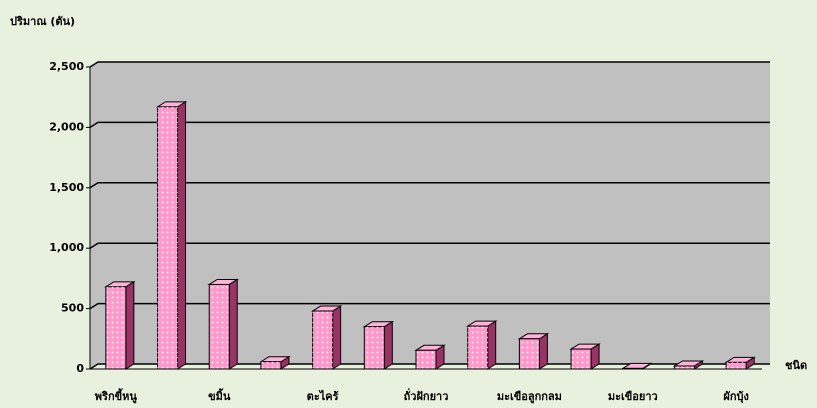  What do you see at coordinates (323, 396) in the screenshot?
I see `x-tick-label: ตะไคร้` at bounding box center [323, 396].